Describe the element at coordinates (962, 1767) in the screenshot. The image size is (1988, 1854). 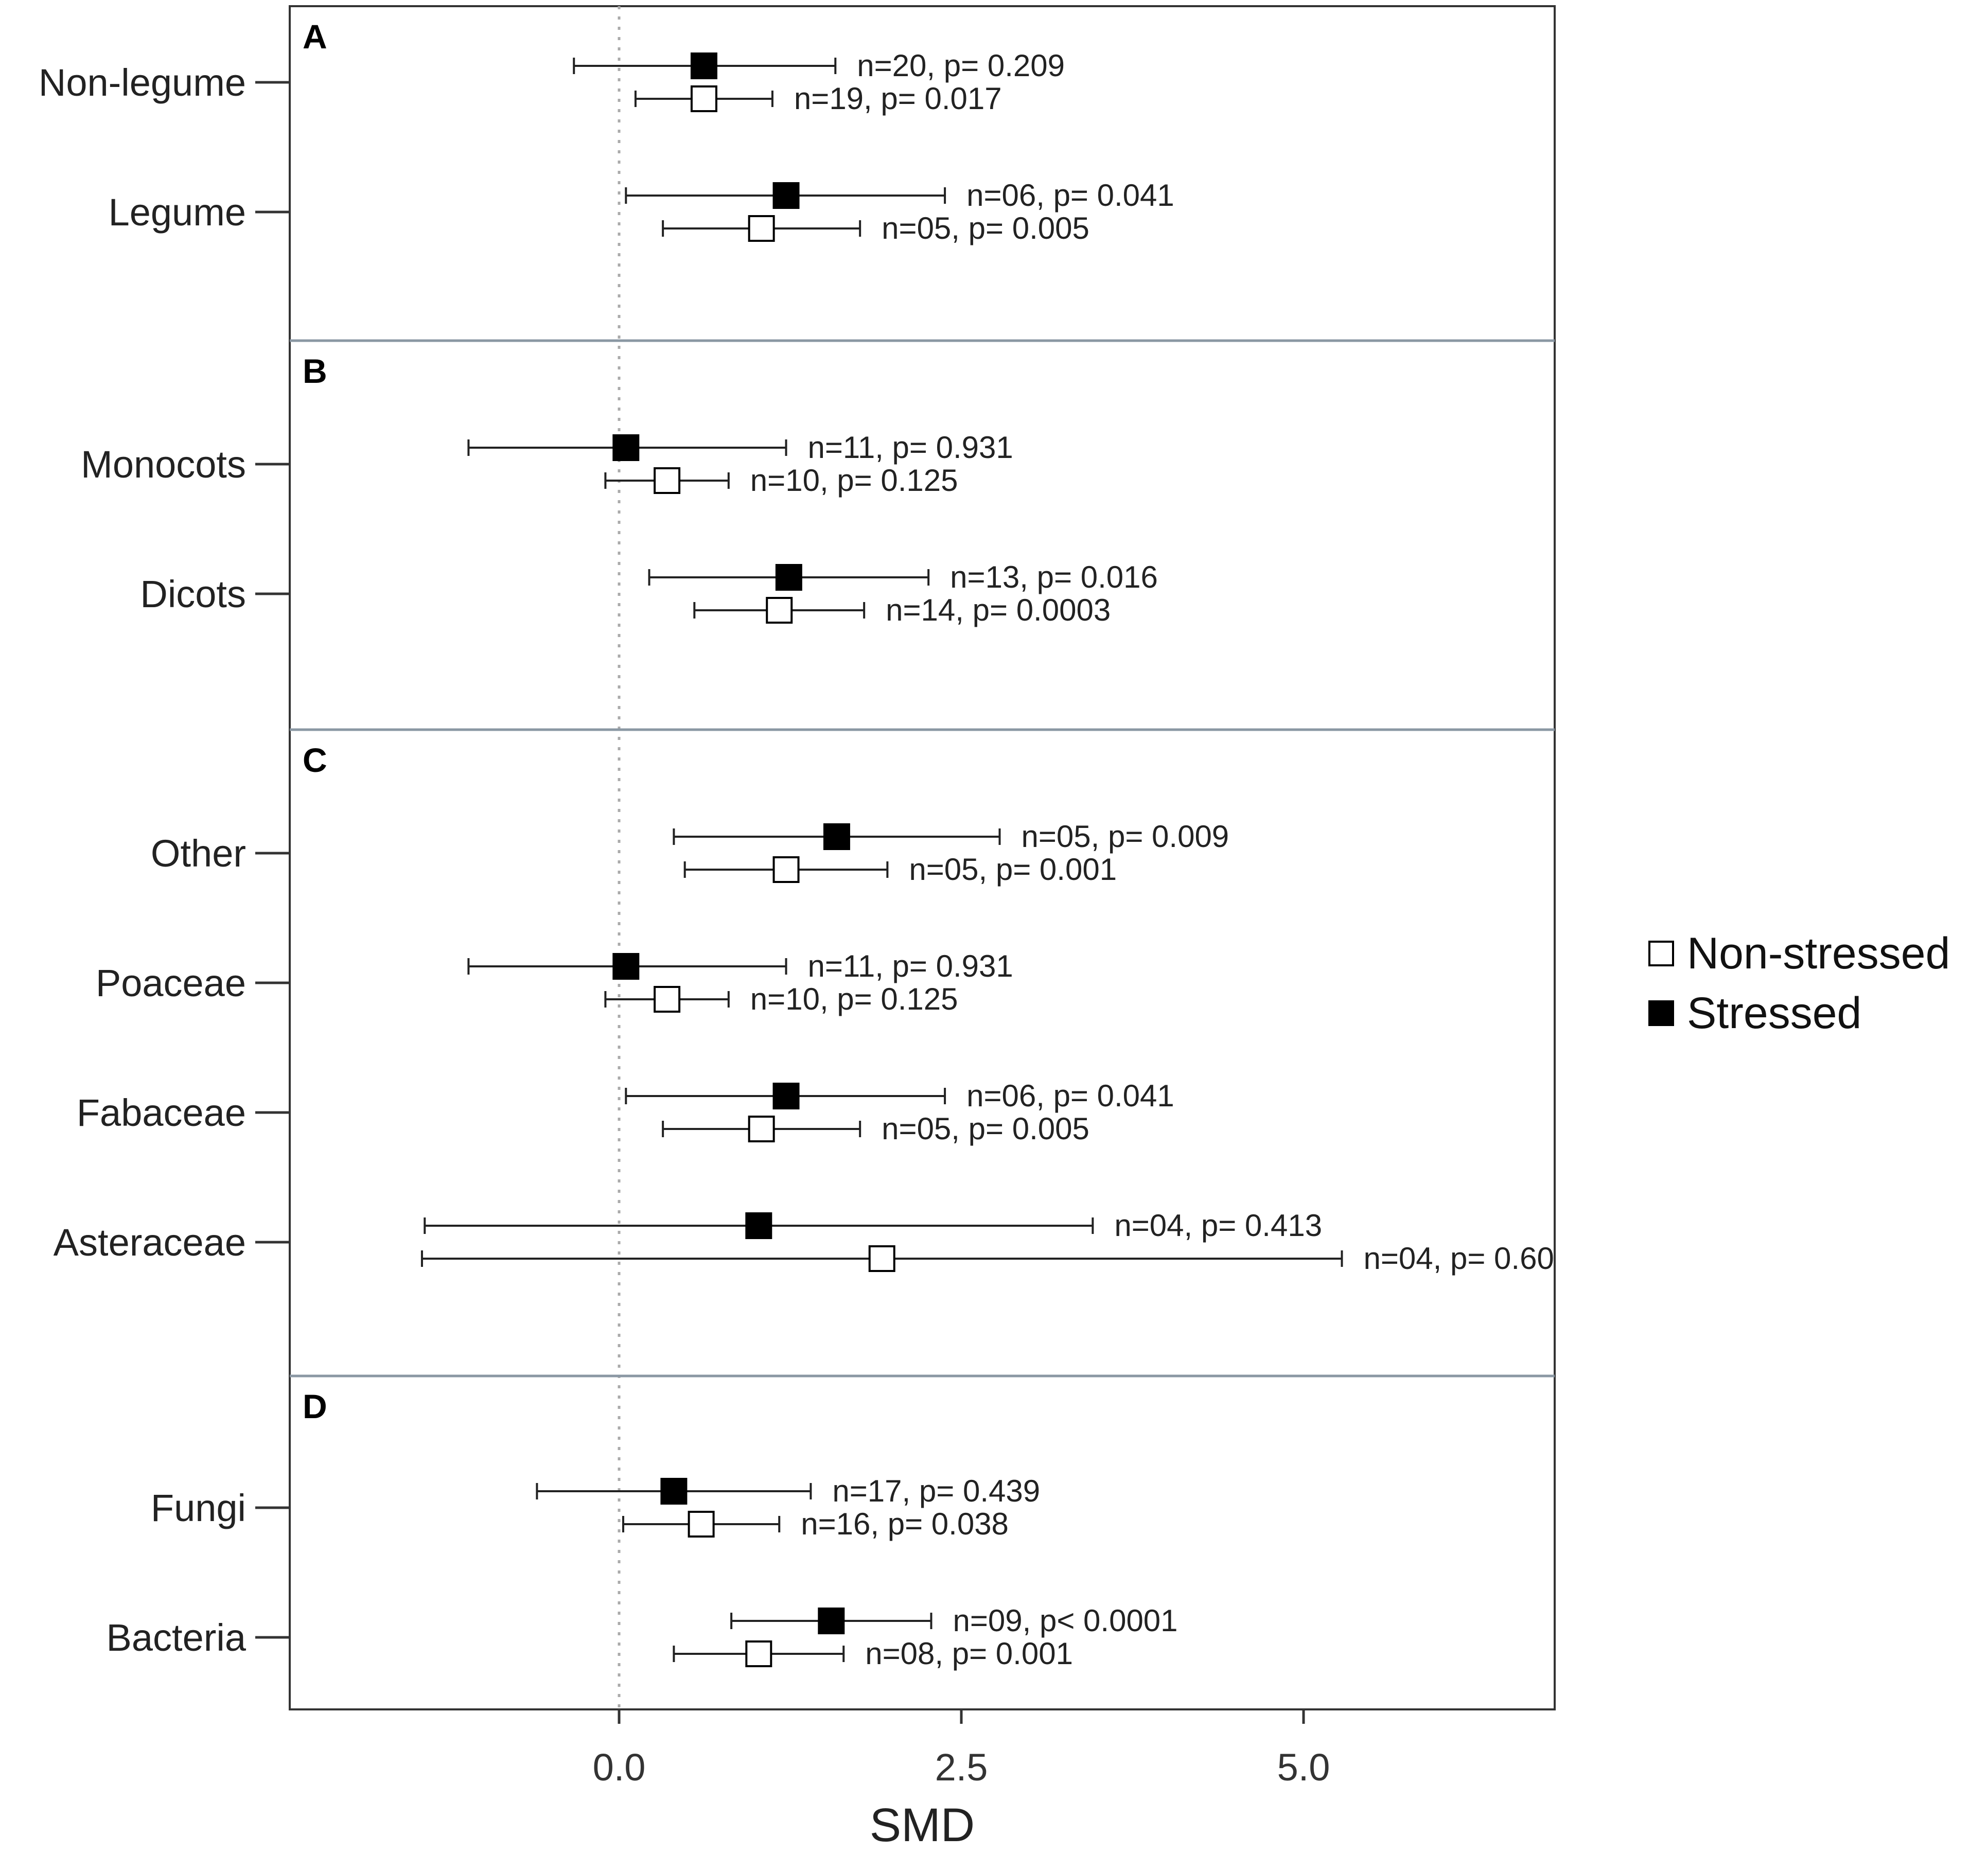
I see `x-tick-label-1: 2.5` at that location.